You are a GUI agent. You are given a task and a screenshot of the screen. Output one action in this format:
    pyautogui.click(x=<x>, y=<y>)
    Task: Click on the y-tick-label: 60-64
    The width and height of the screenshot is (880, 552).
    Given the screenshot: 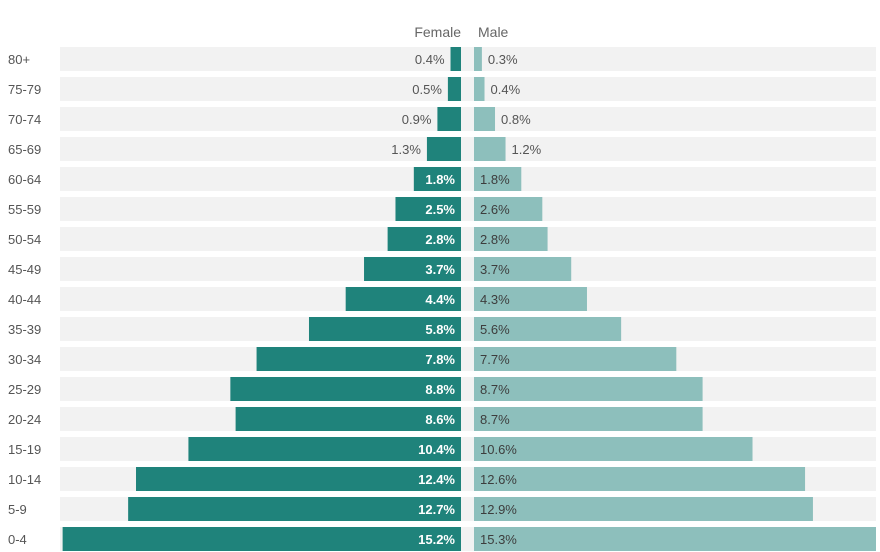 What is the action you would take?
    pyautogui.click(x=24, y=179)
    